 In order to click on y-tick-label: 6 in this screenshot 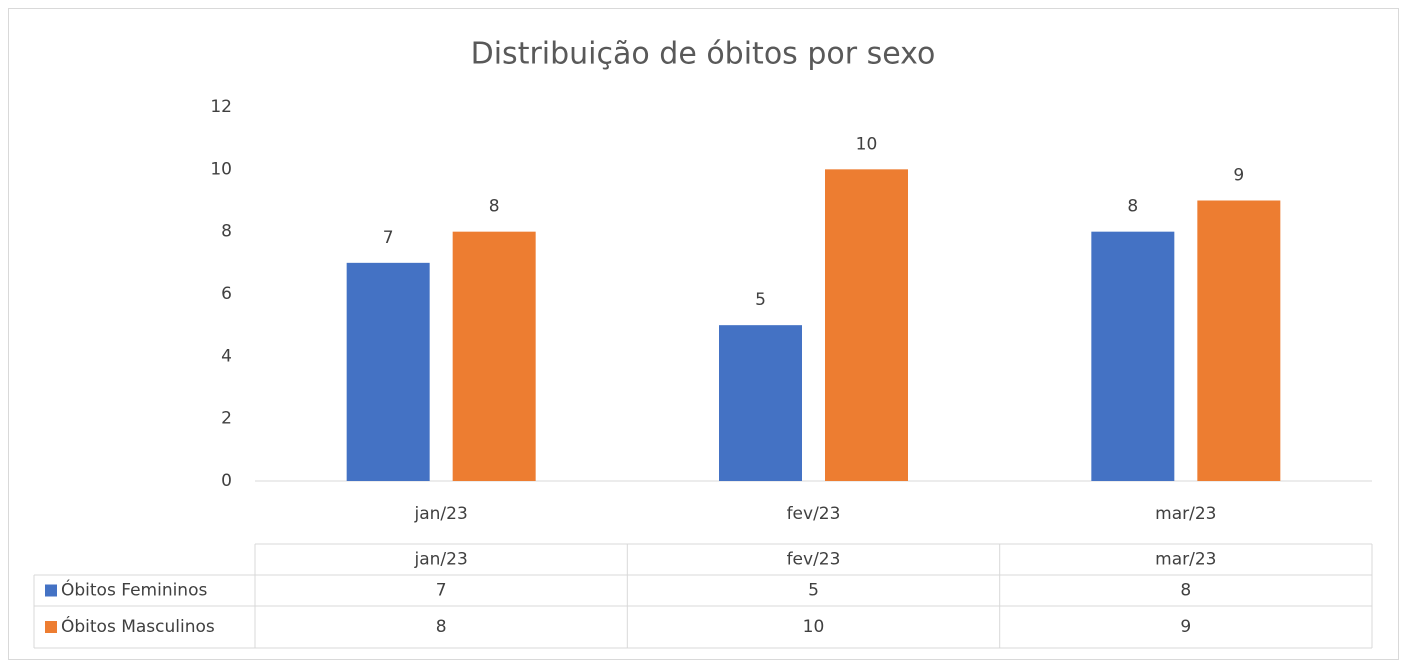, I will do `click(226, 294)`.